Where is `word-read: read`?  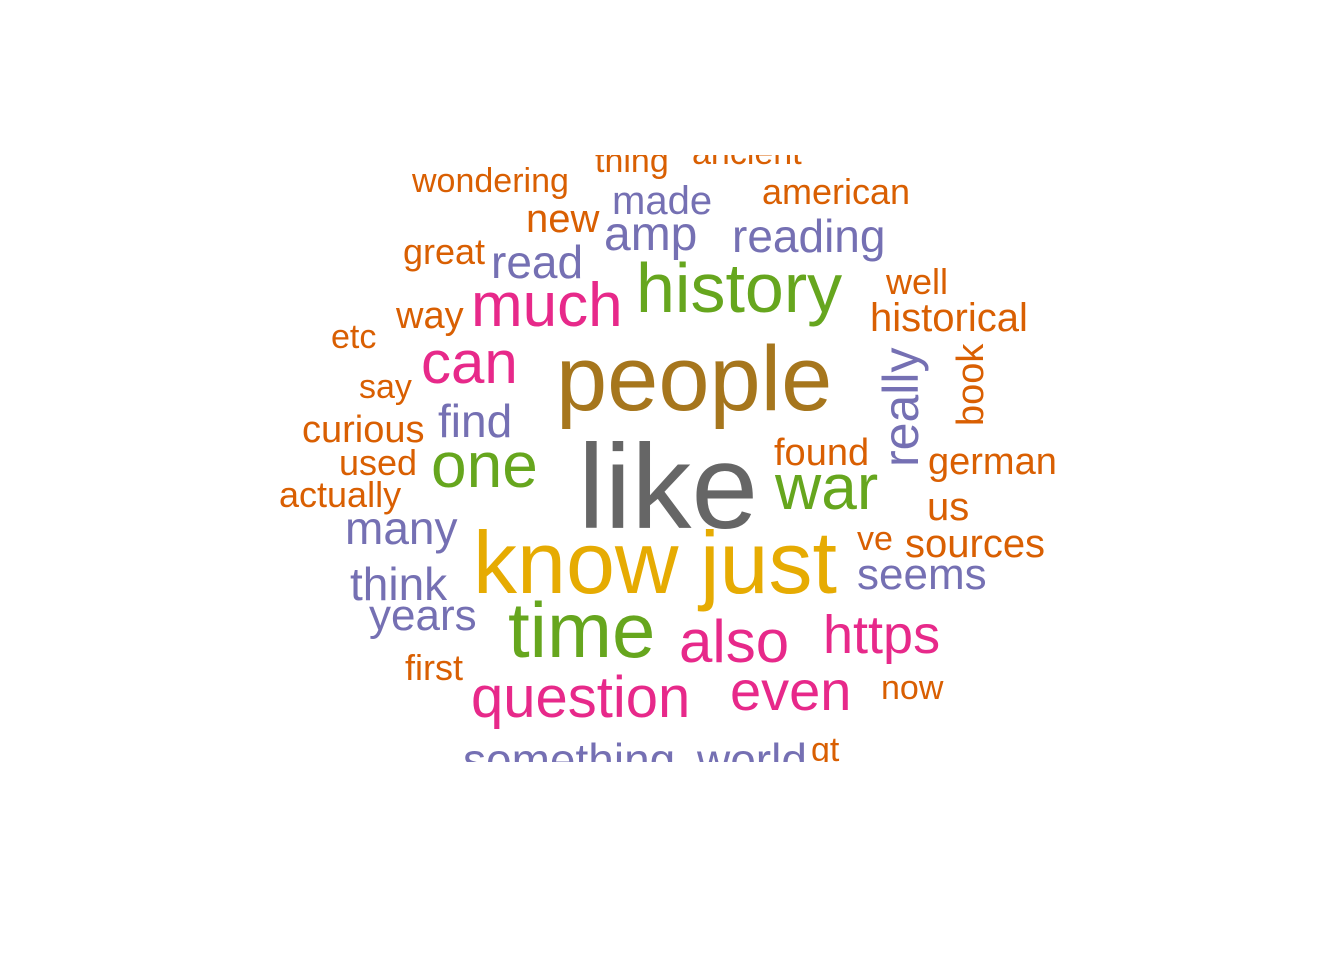 word-read: read is located at coordinates (537, 262).